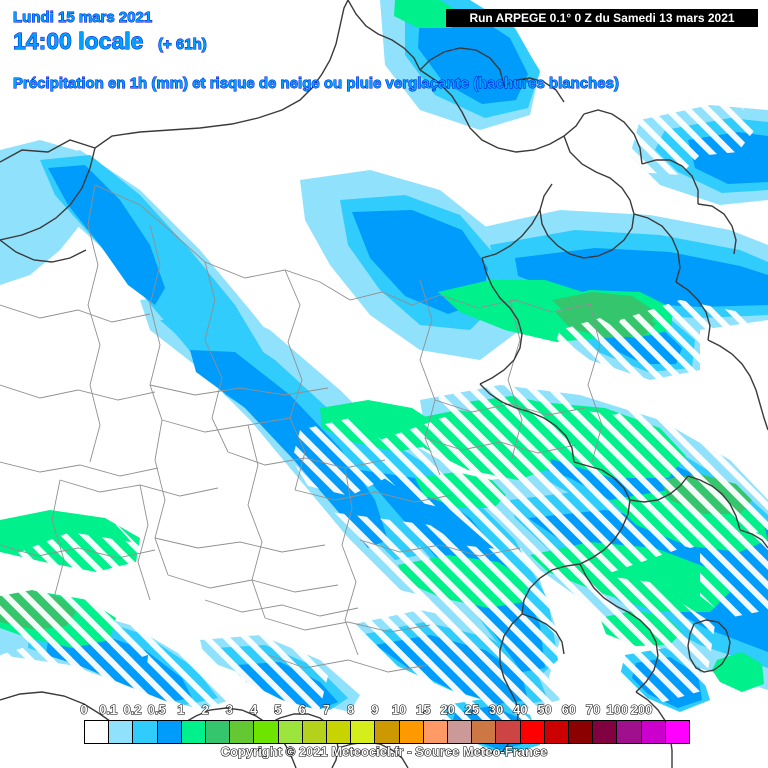  I want to click on colorbar-tick: 100, so click(617, 709).